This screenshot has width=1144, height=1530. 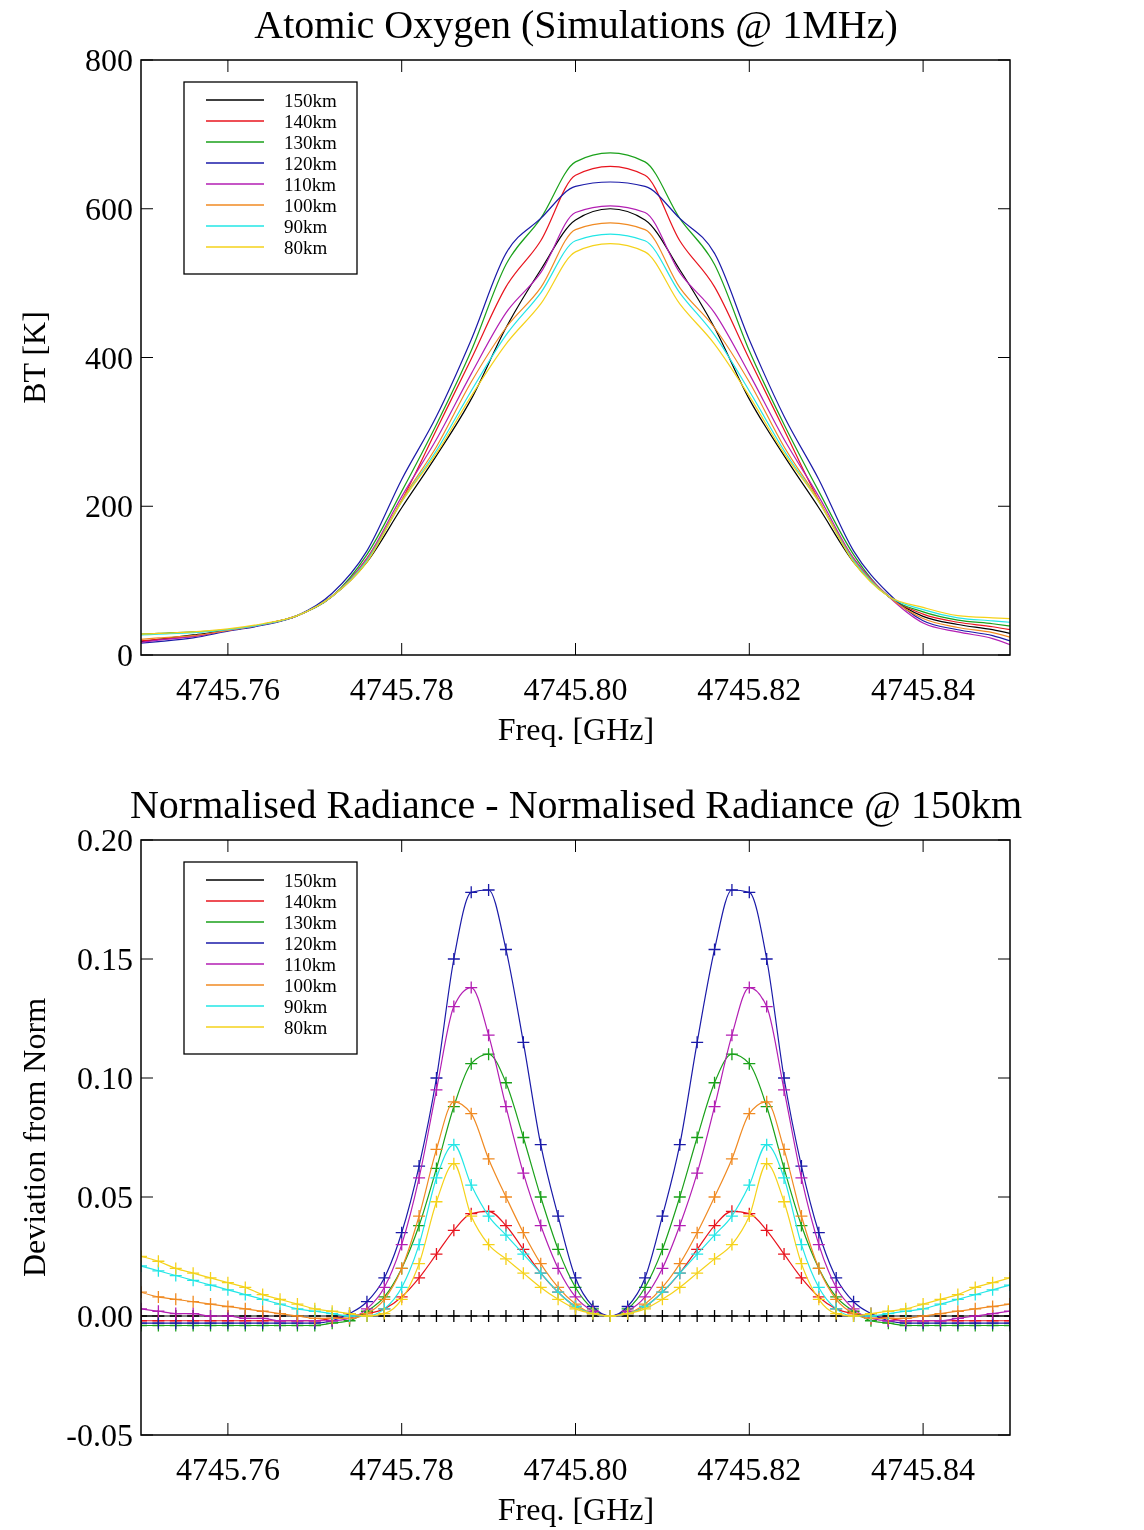 What do you see at coordinates (109, 60) in the screenshot?
I see `y-tick-label: 800` at bounding box center [109, 60].